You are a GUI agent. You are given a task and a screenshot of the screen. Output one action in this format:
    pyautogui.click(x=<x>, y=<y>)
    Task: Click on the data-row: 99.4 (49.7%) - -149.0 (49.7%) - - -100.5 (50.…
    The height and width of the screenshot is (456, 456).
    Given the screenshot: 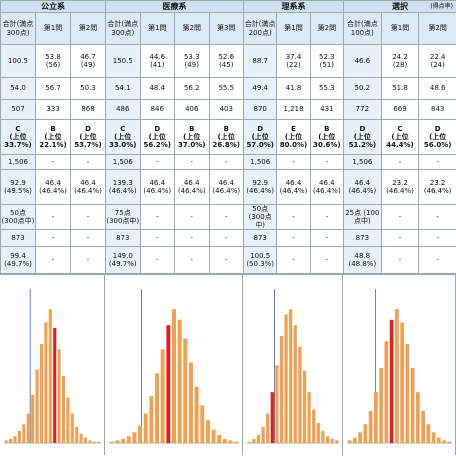 What is the action you would take?
    pyautogui.click(x=228, y=260)
    